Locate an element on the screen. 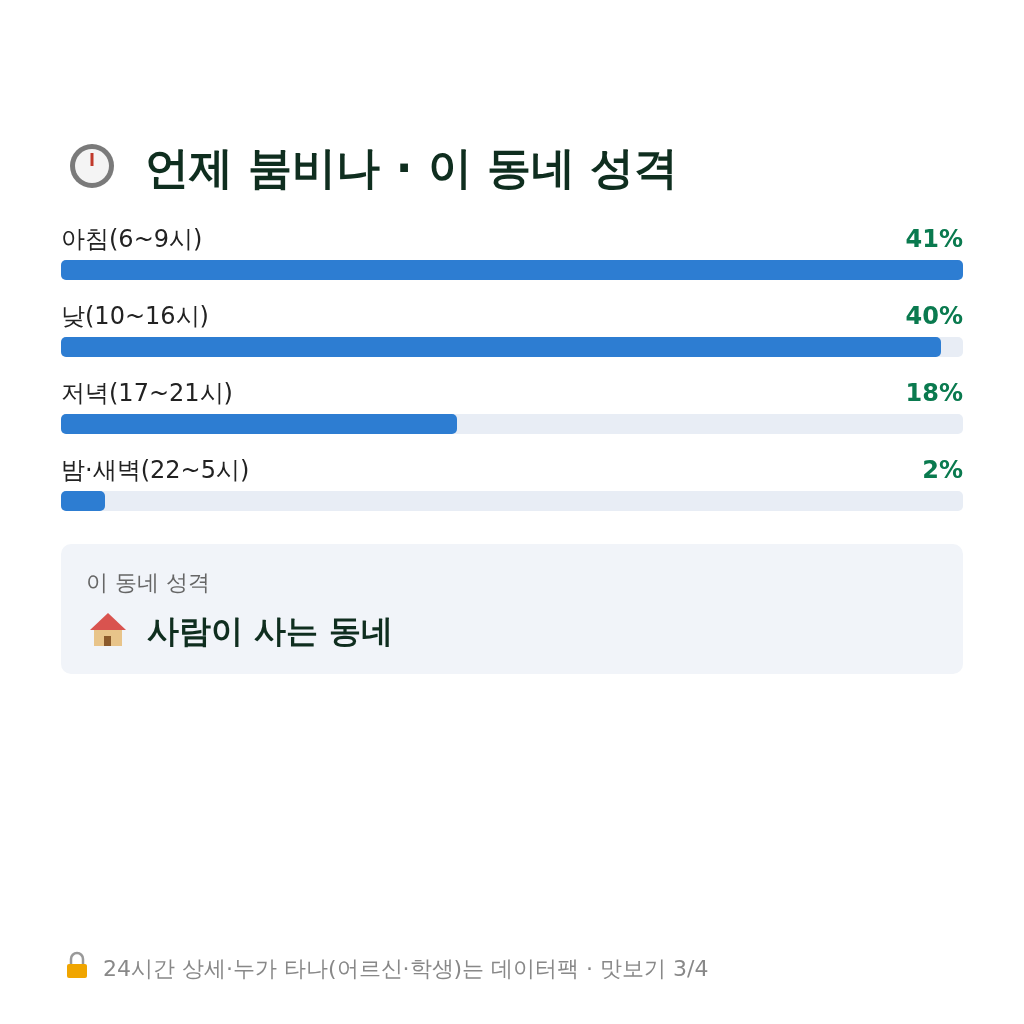  data-label: 40% is located at coordinates (934, 316).